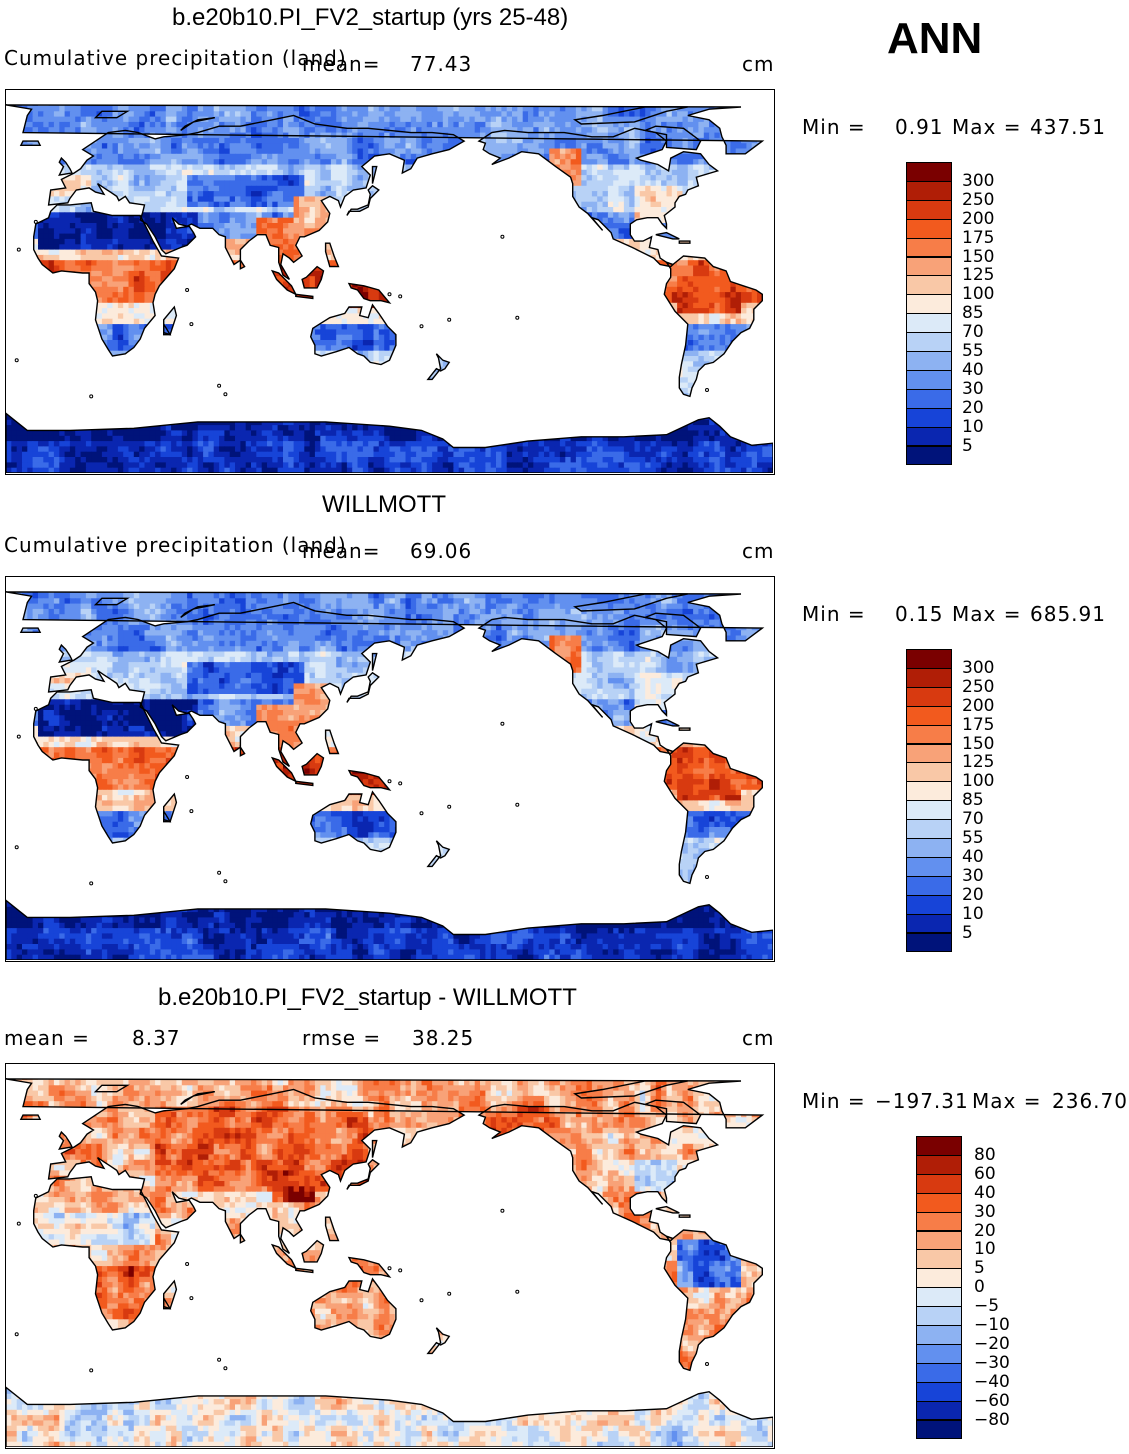 This screenshot has height=1454, width=1129. Describe the element at coordinates (979, 1287) in the screenshot. I see `colorbar-tick-label: 0` at that location.